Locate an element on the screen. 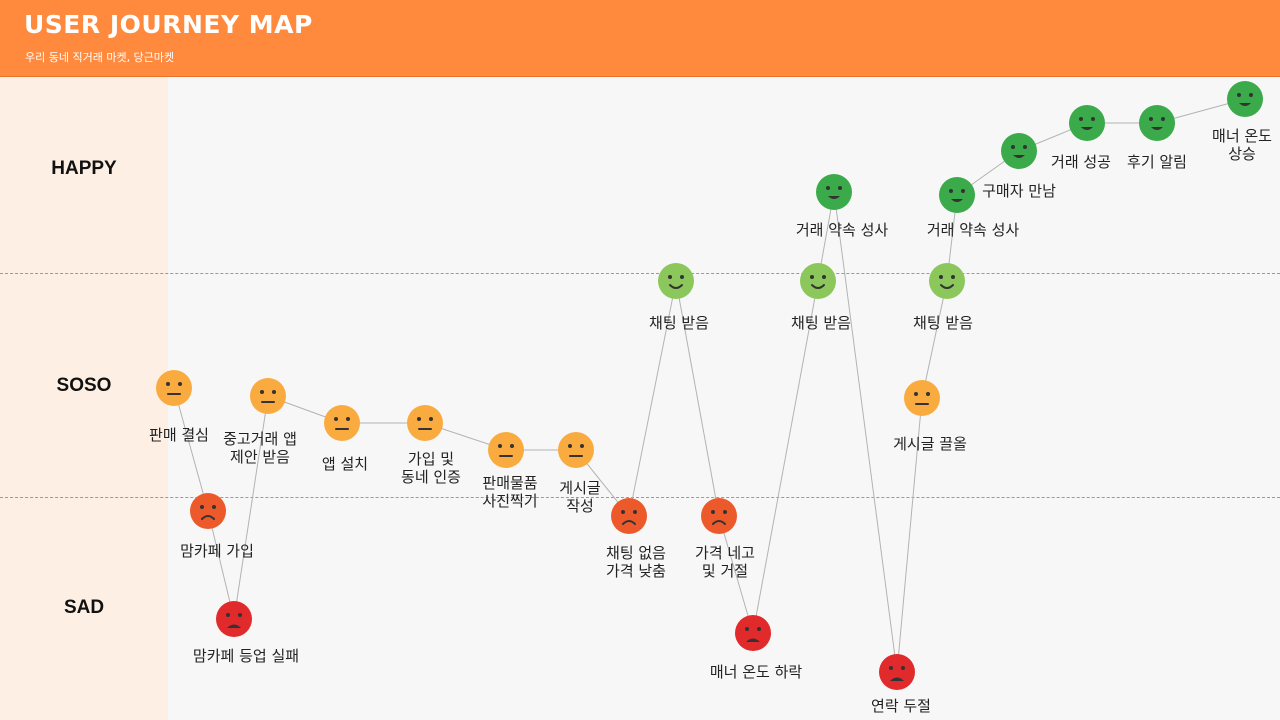 This screenshot has height=720, width=1280. step-label: 및 거절 is located at coordinates (725, 571).